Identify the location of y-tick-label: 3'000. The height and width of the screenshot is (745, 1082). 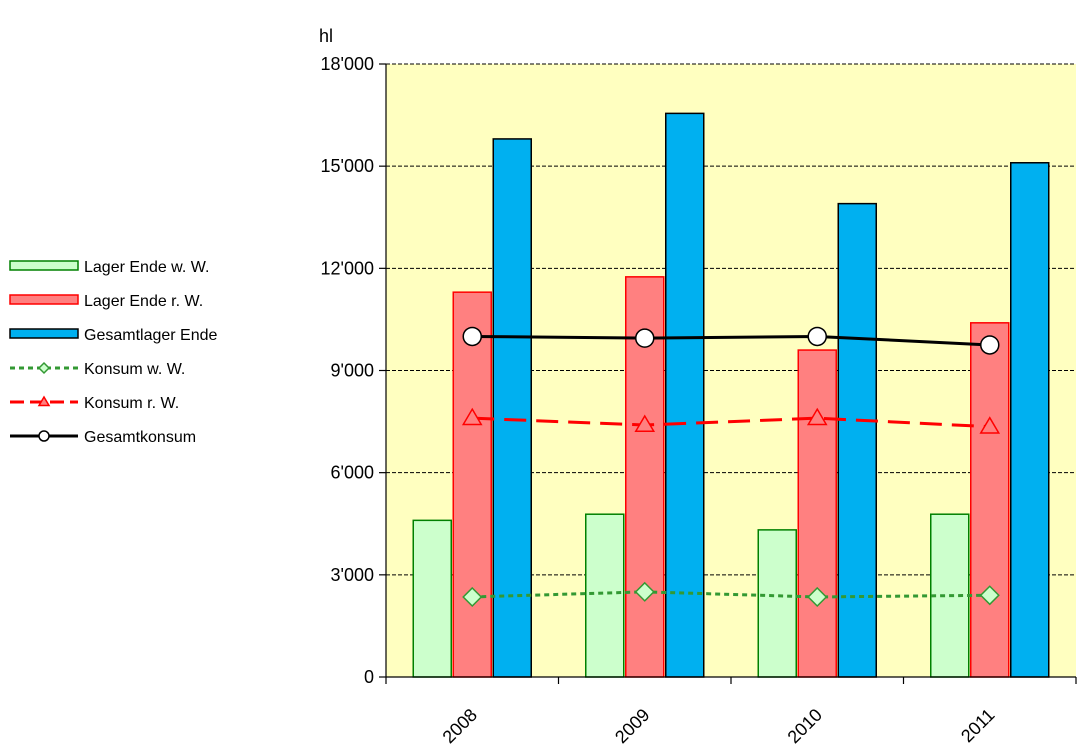
(352, 575).